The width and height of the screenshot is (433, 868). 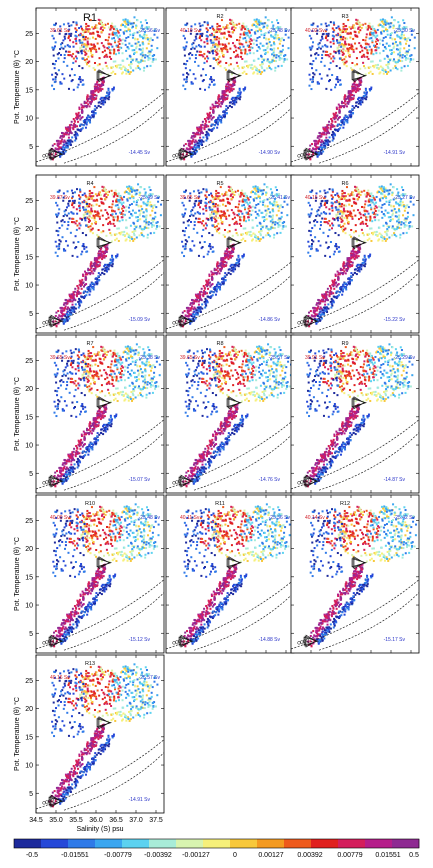 What do you see at coordinates (280, 198) in the screenshot?
I see `transport-upper-negative-label: -25.41 Sv` at bounding box center [280, 198].